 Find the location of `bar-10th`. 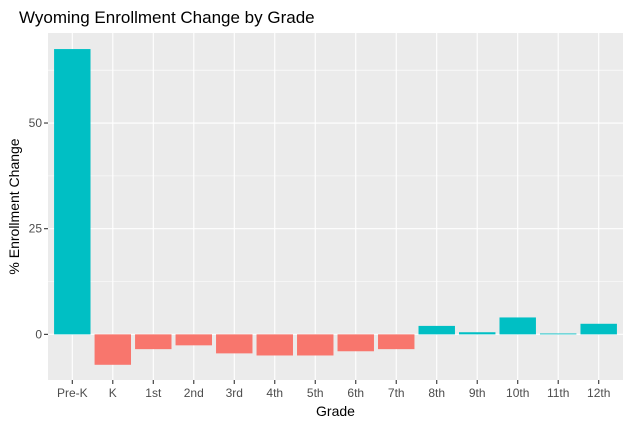

bar-10th is located at coordinates (517, 326).